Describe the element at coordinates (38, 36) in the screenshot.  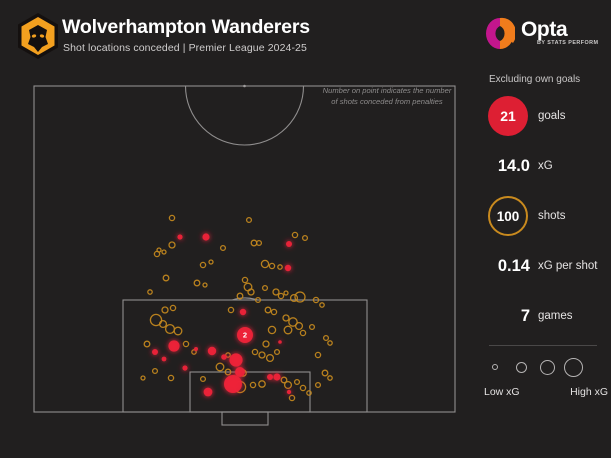
I see `wolves-crest-icon` at that location.